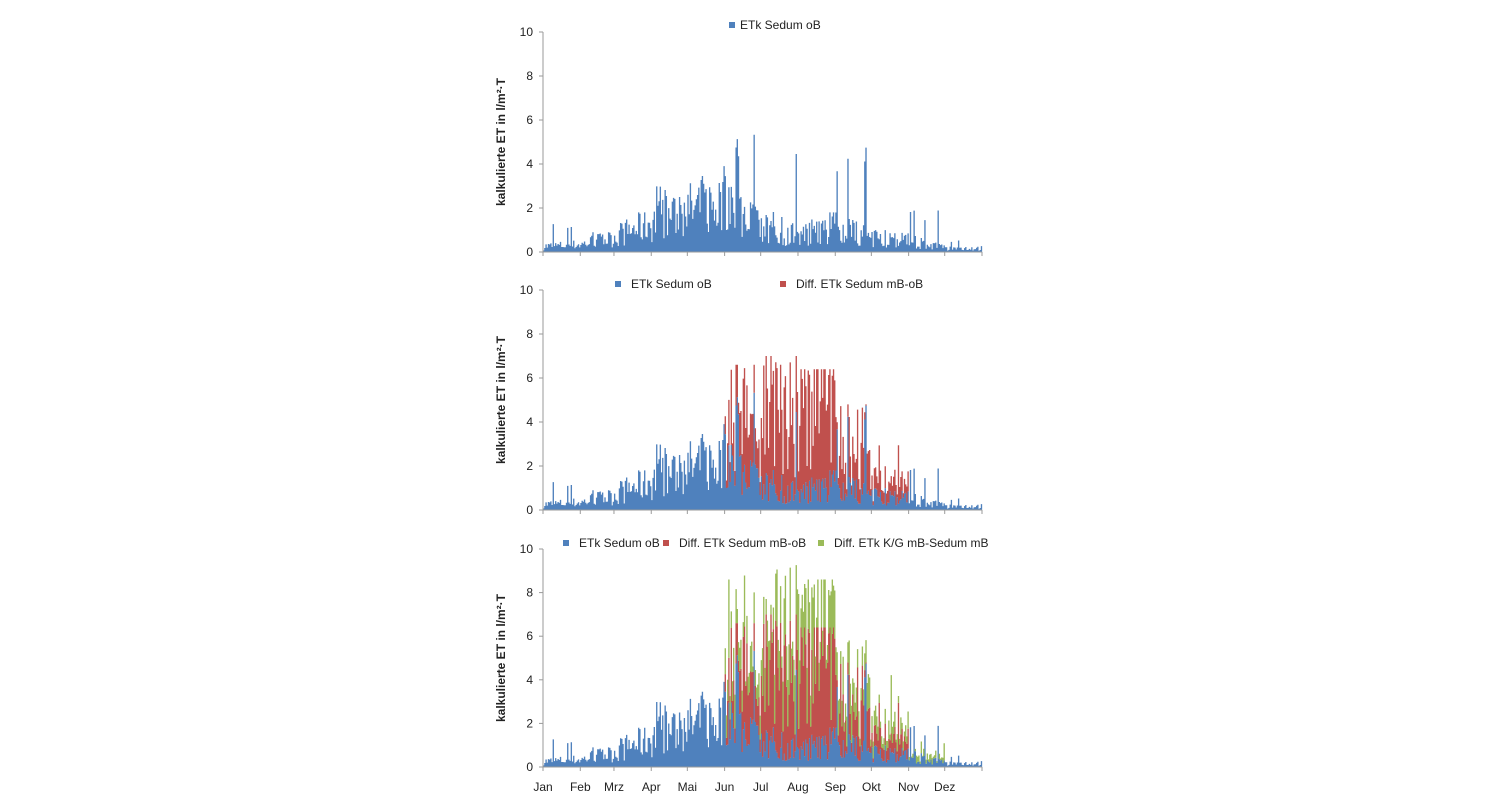 Image resolution: width=1500 pixels, height=800 pixels. I want to click on x-tick-label: Jul, so click(760, 787).